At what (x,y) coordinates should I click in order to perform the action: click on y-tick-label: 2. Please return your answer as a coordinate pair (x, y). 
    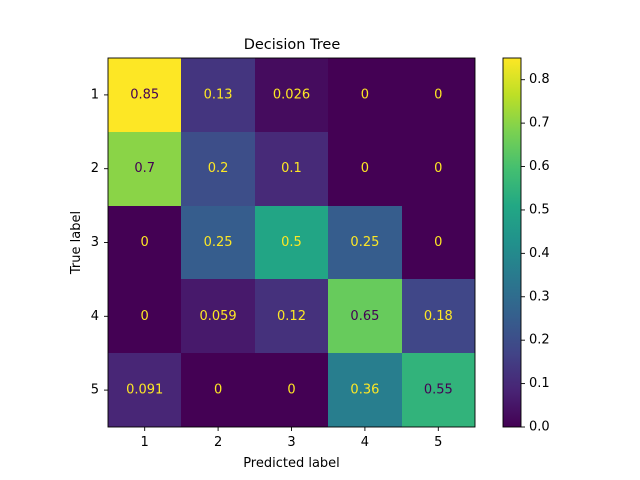
    Looking at the image, I should click on (95, 168).